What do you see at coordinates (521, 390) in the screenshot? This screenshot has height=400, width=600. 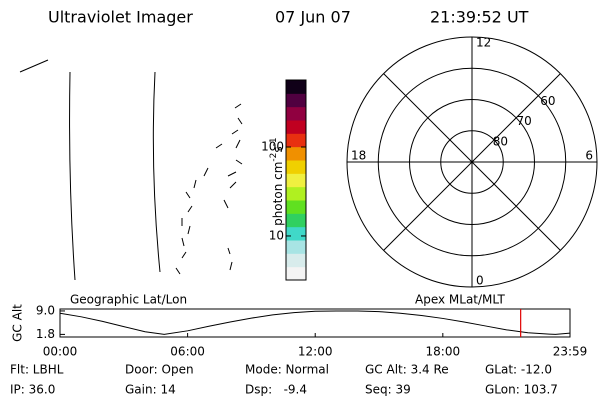 I see `info-text: GLon: 103.7` at bounding box center [521, 390].